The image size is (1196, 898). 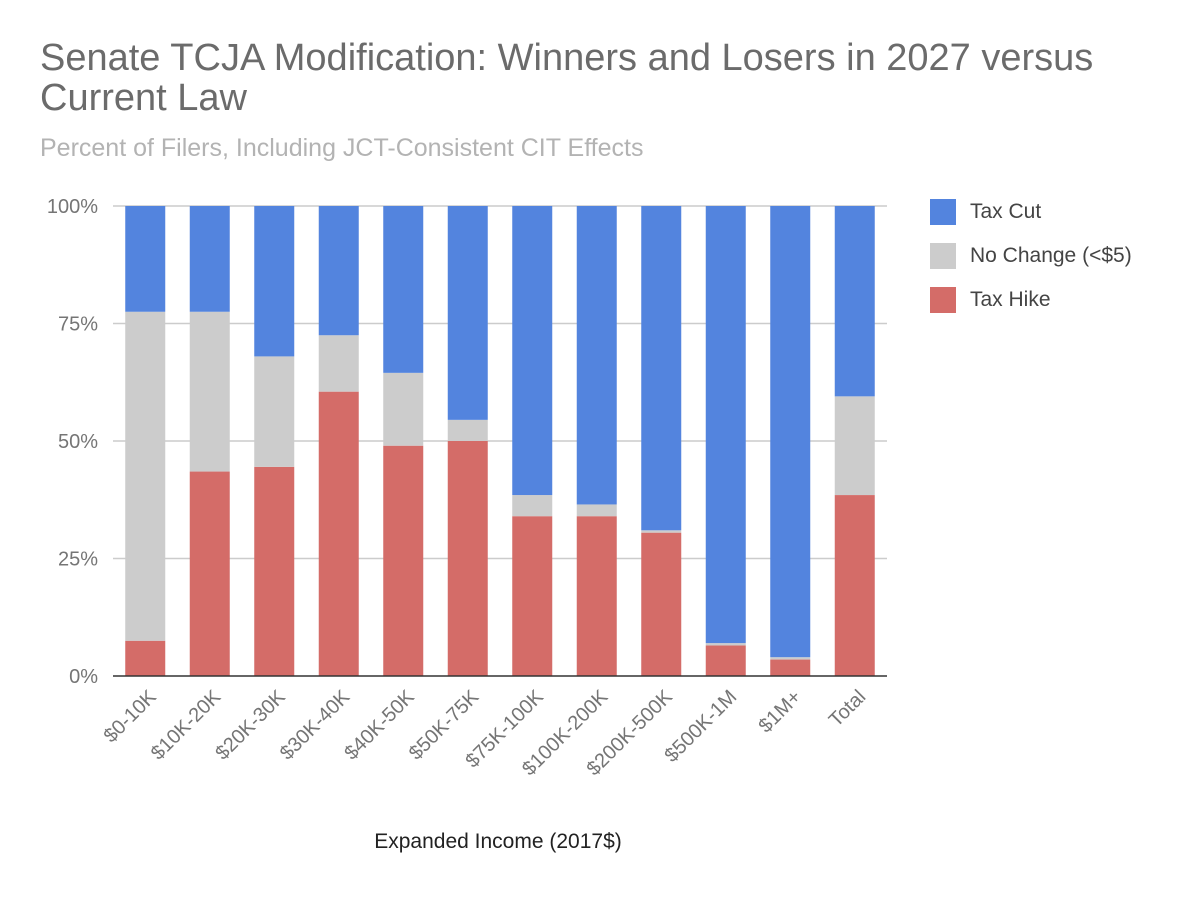 What do you see at coordinates (78, 442) in the screenshot?
I see `y-tick-label: 50%` at bounding box center [78, 442].